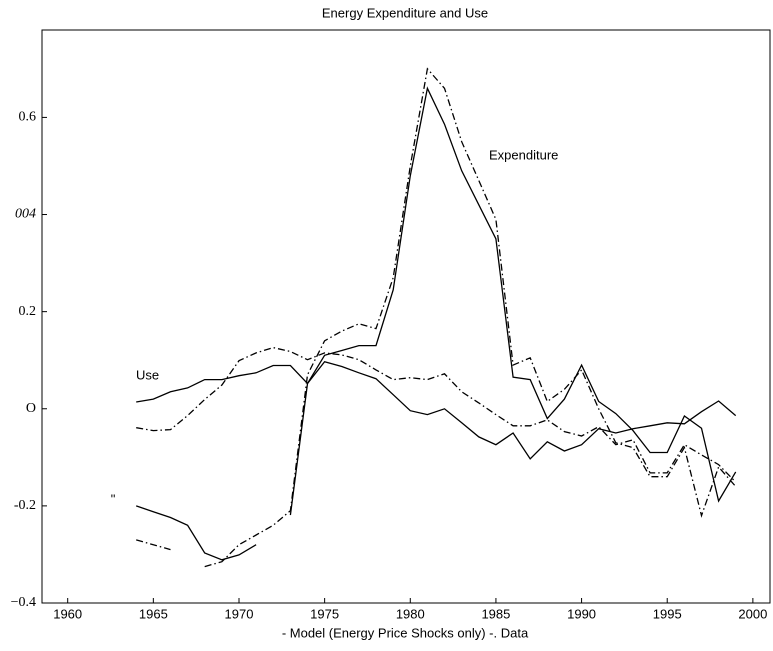 The height and width of the screenshot is (651, 773). I want to click on annotation: ", so click(113, 498).